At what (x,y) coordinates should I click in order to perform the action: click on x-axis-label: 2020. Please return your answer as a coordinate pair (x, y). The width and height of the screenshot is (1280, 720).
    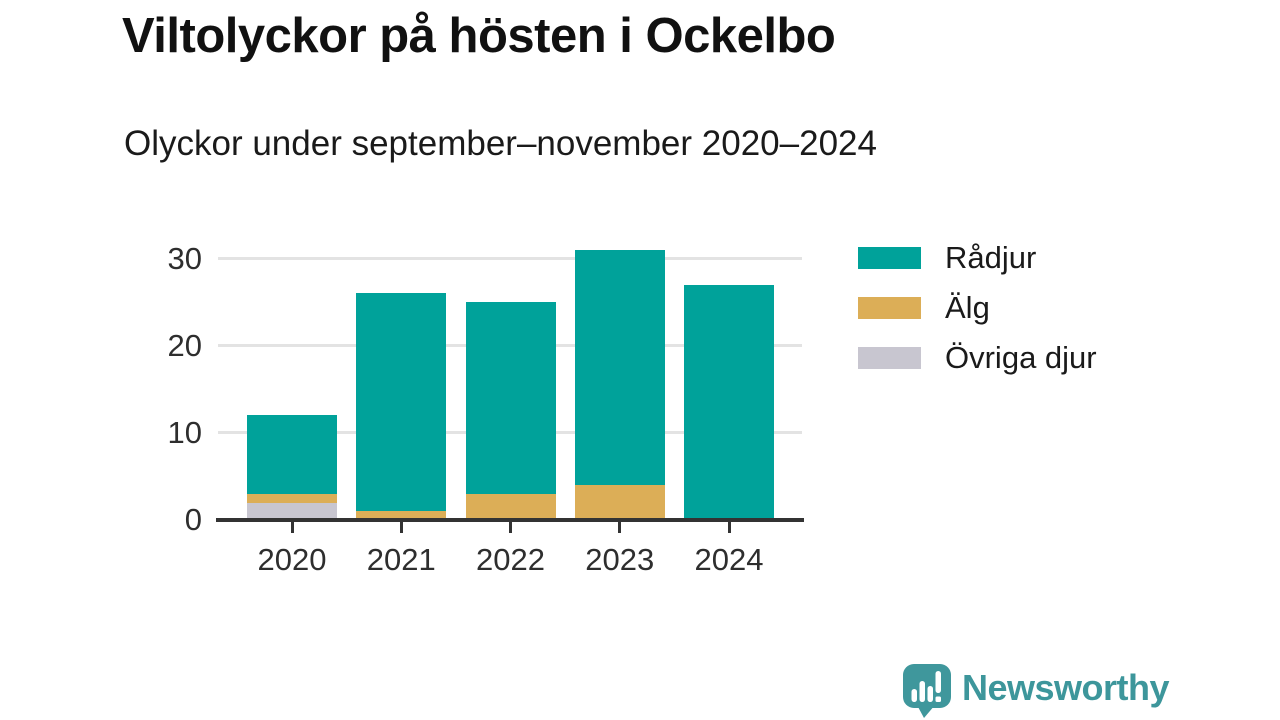
    Looking at the image, I should click on (292, 559).